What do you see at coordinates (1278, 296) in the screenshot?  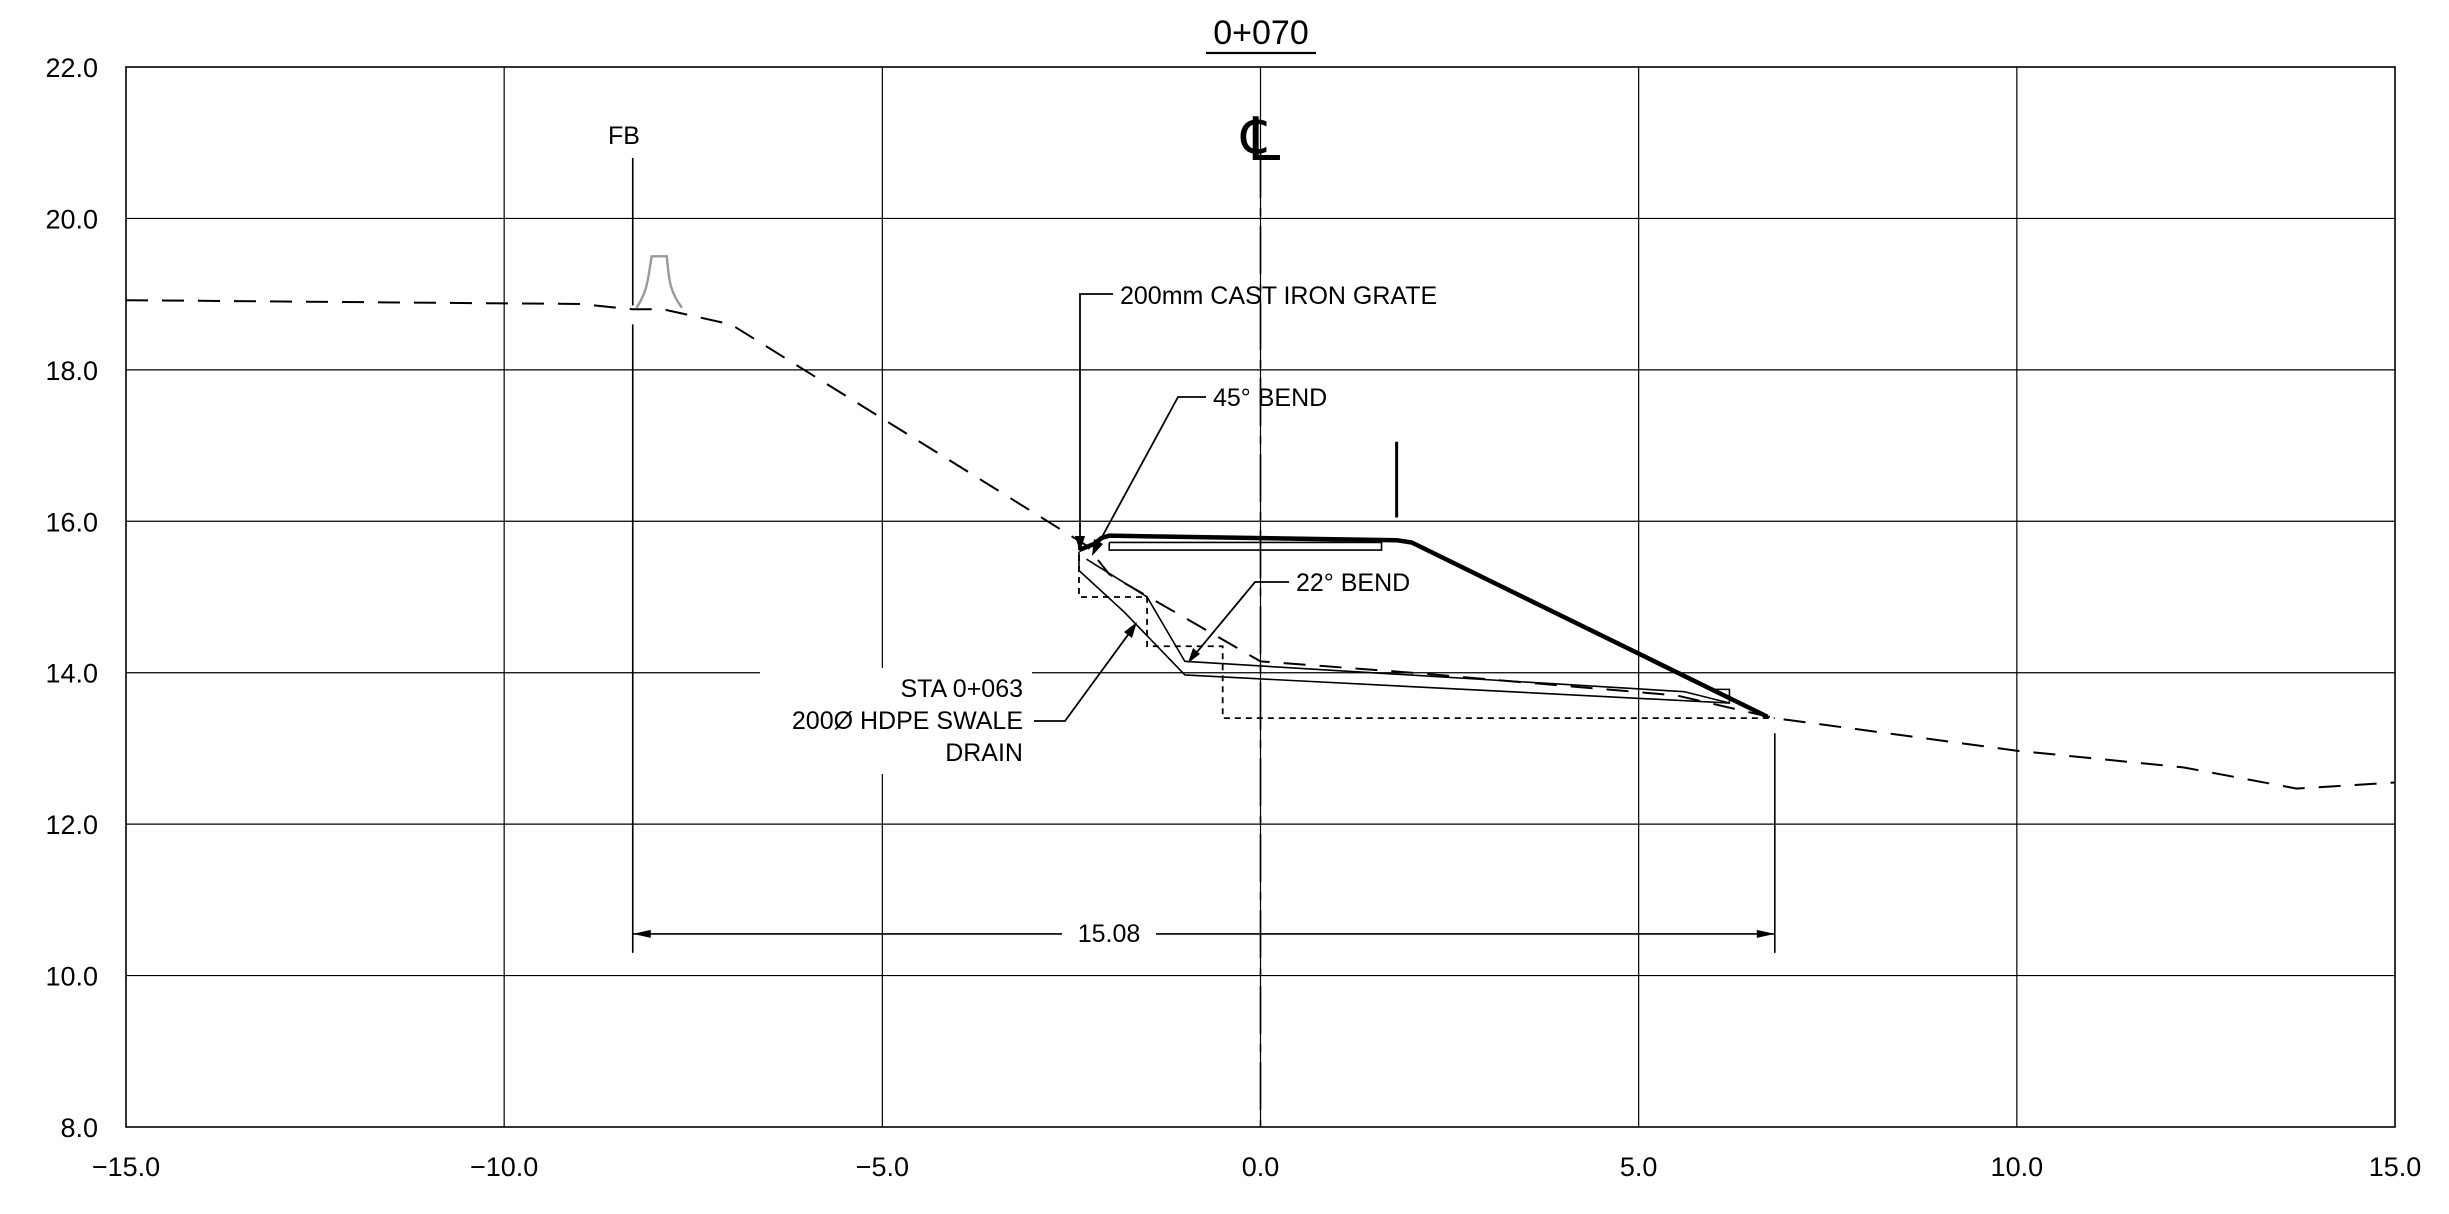 I see `grate-note: 200mm CAST IRON GRATE` at bounding box center [1278, 296].